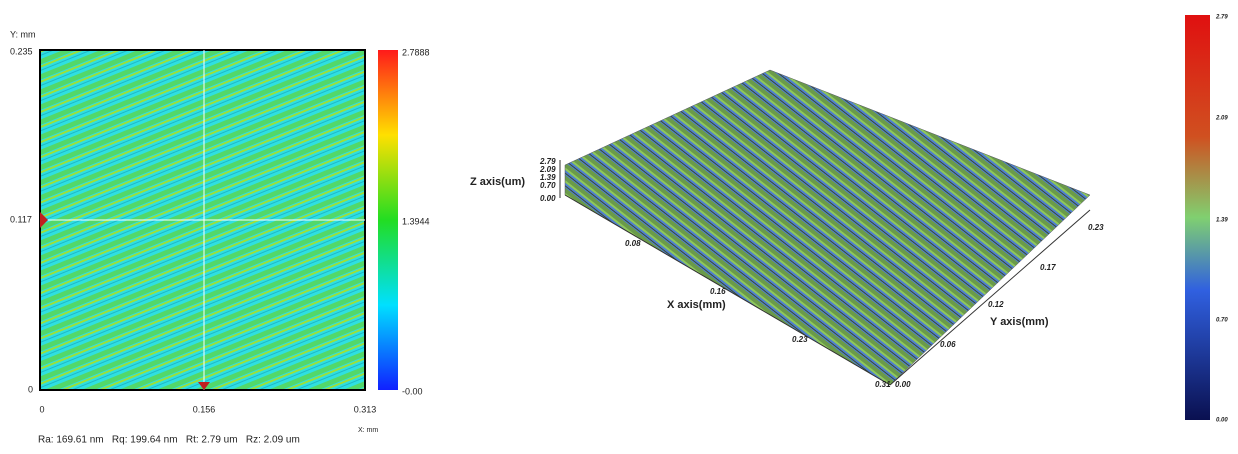 The height and width of the screenshot is (454, 1238). Describe the element at coordinates (696, 305) in the screenshot. I see `x-axis-label: X axis(mm)` at that location.